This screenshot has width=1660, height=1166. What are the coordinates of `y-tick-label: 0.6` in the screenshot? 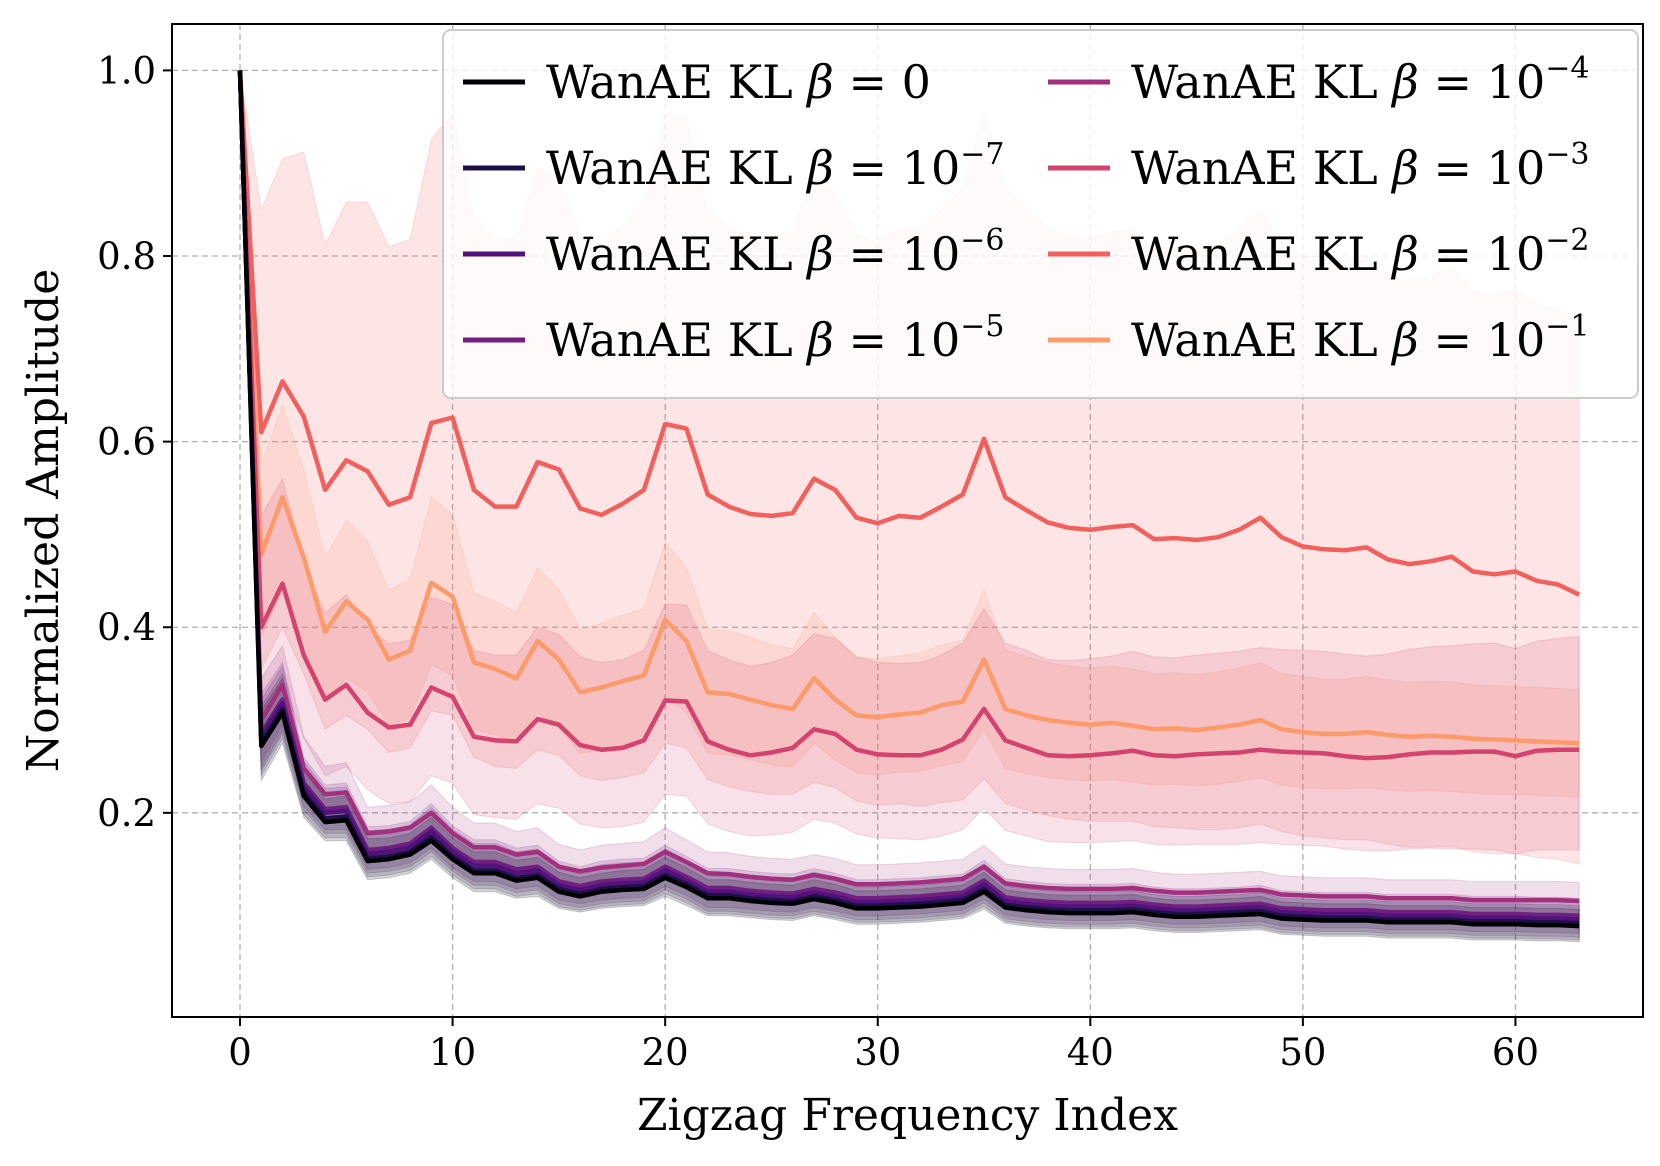 It's located at (126, 442).